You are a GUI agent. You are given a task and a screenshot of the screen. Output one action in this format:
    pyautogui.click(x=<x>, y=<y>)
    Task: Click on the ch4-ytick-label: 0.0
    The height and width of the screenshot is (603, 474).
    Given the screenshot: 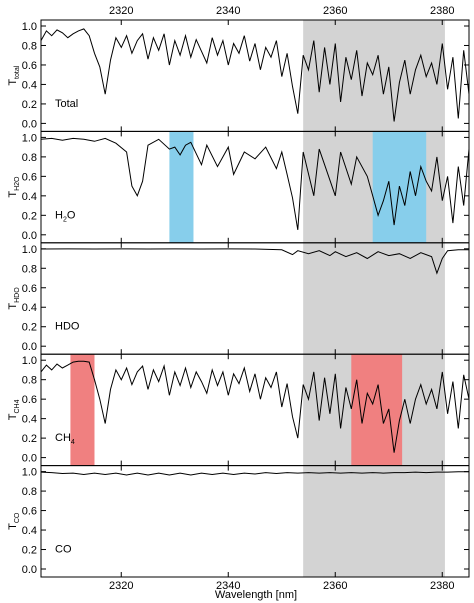 What is the action you would take?
    pyautogui.click(x=29, y=459)
    